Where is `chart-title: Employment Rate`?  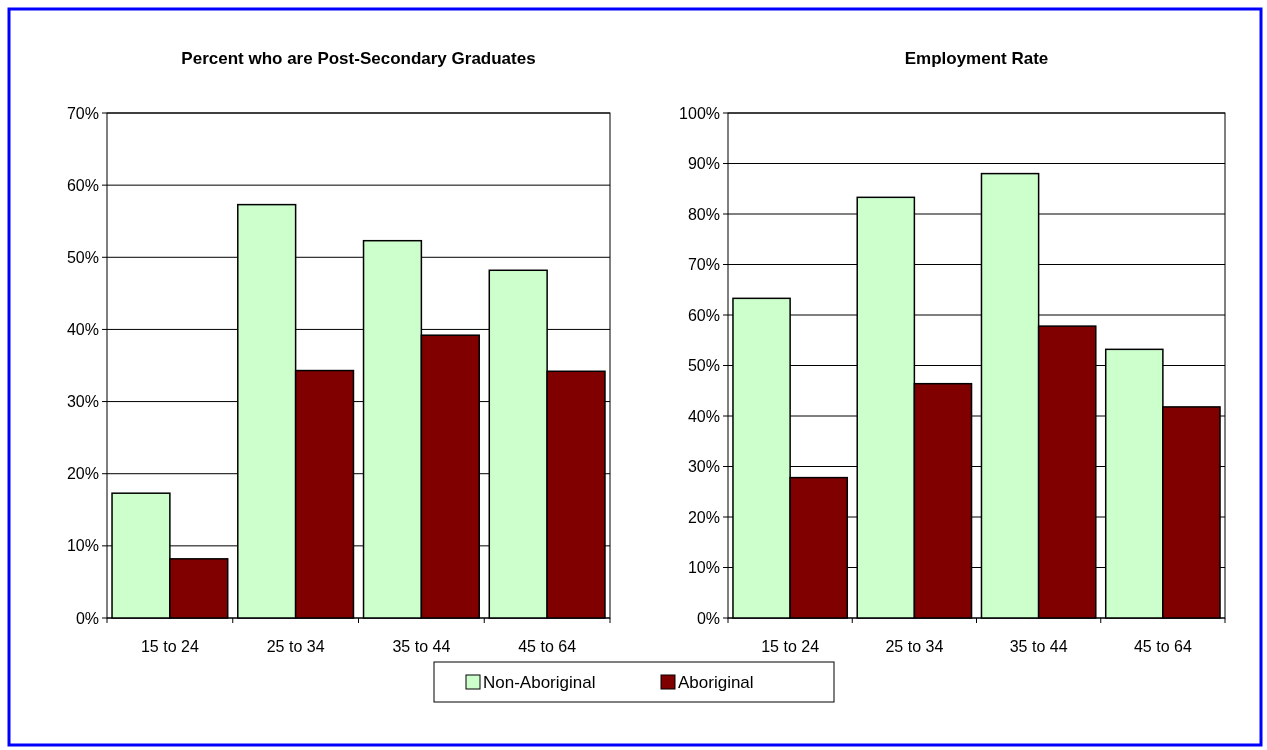
chart-title: Employment Rate is located at coordinates (976, 58).